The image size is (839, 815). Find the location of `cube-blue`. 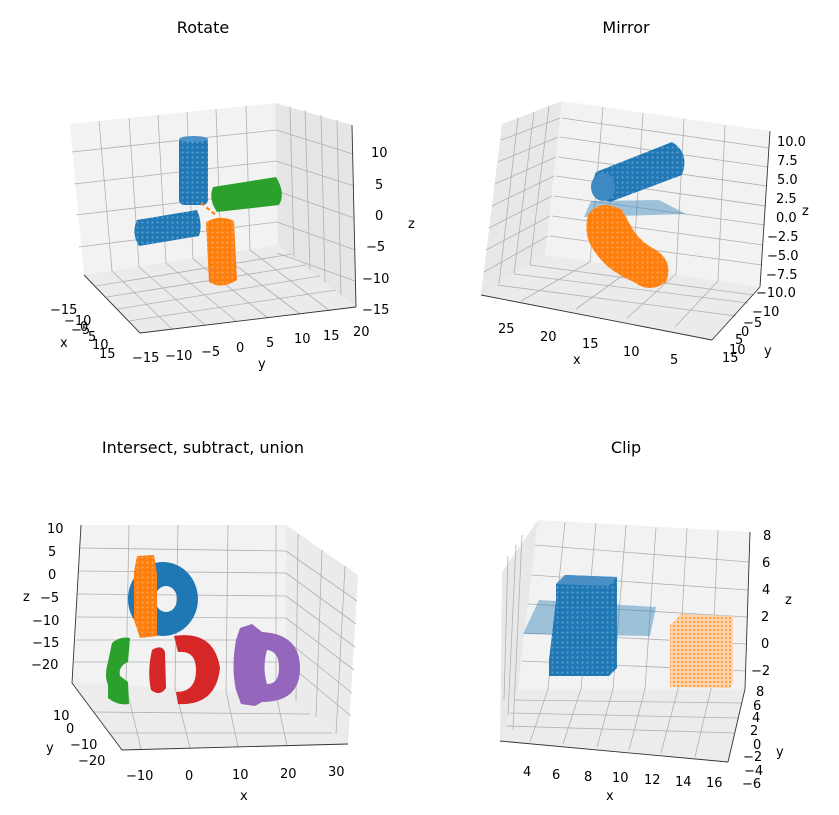

cube-blue is located at coordinates (583, 625).